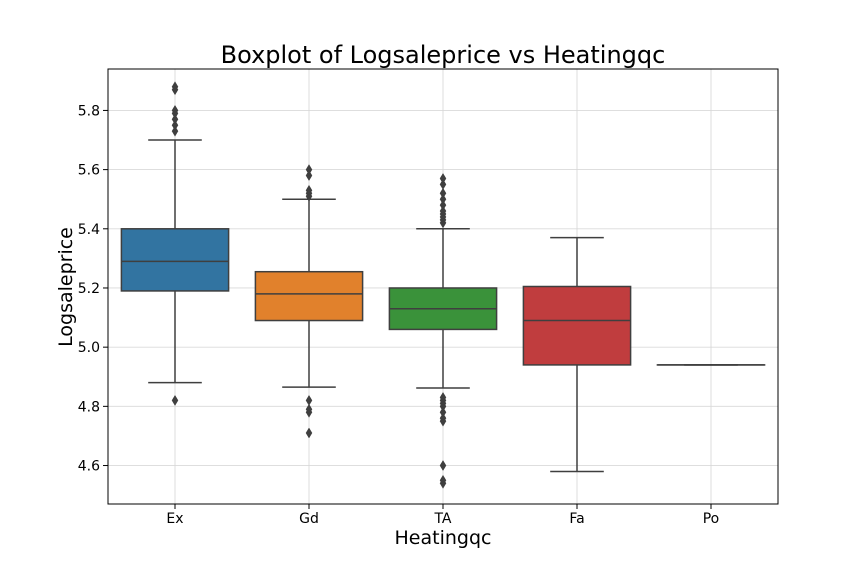  I want to click on box-ex, so click(175, 243).